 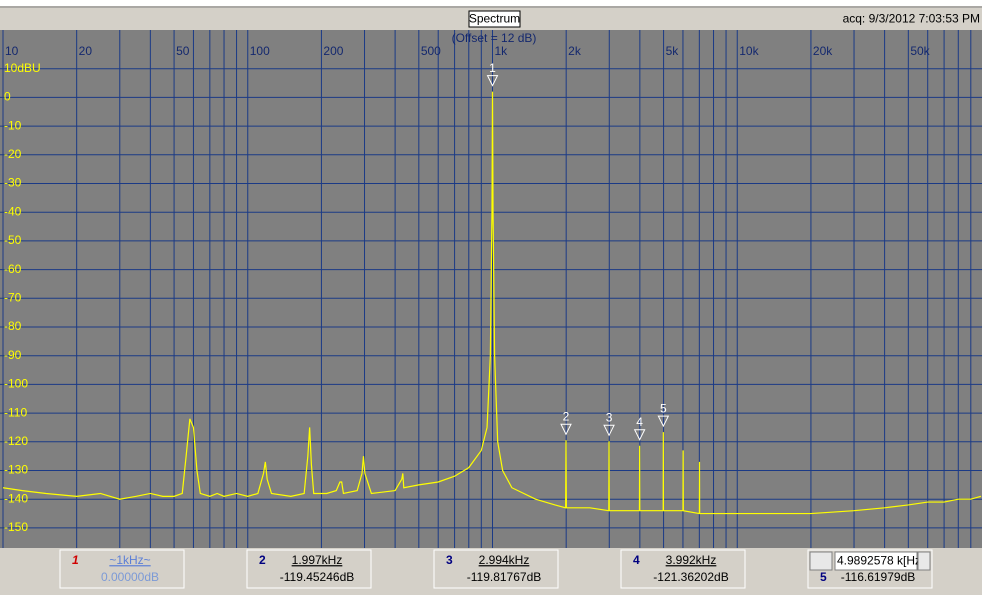 I want to click on marker-index: 3, so click(x=449, y=560).